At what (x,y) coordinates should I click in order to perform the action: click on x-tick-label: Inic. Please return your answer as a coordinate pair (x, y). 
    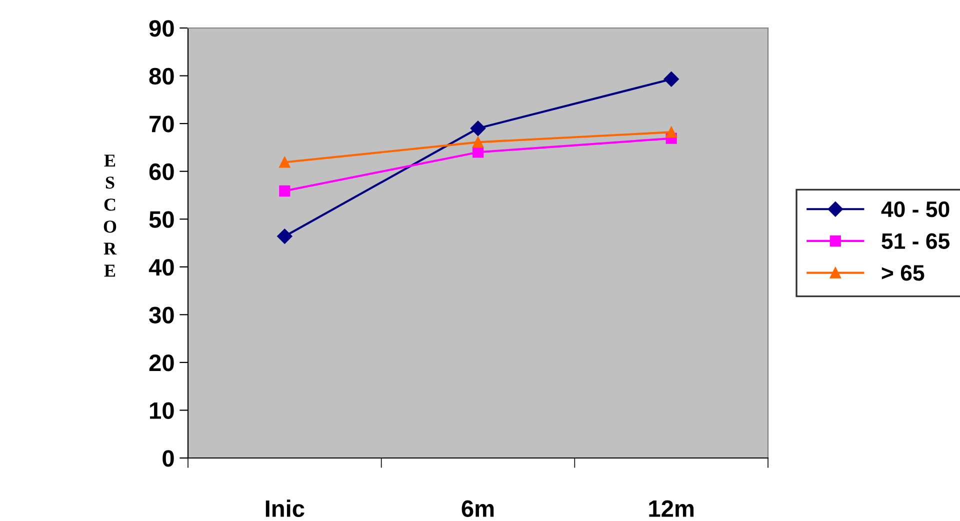
    Looking at the image, I should click on (285, 509).